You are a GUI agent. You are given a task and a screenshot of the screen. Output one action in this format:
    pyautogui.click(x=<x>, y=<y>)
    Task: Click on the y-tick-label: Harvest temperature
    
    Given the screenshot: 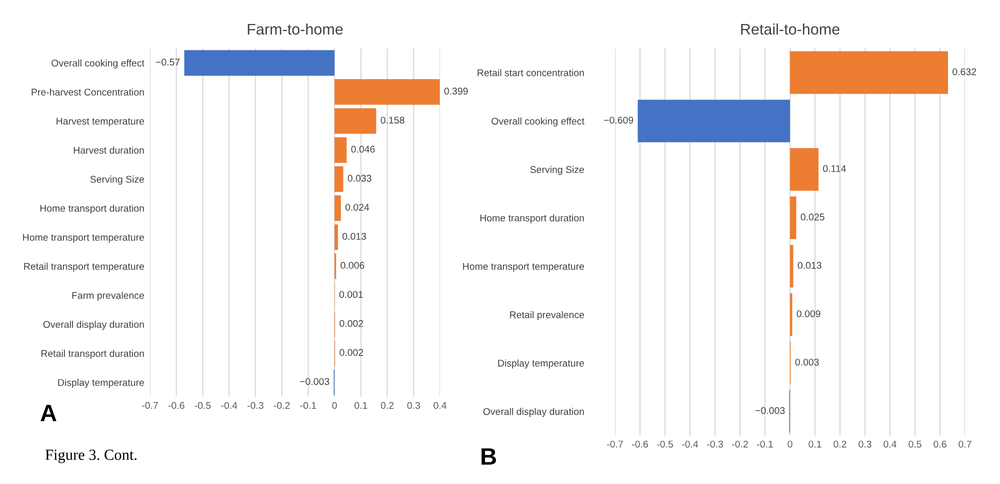 What is the action you would take?
    pyautogui.click(x=100, y=122)
    